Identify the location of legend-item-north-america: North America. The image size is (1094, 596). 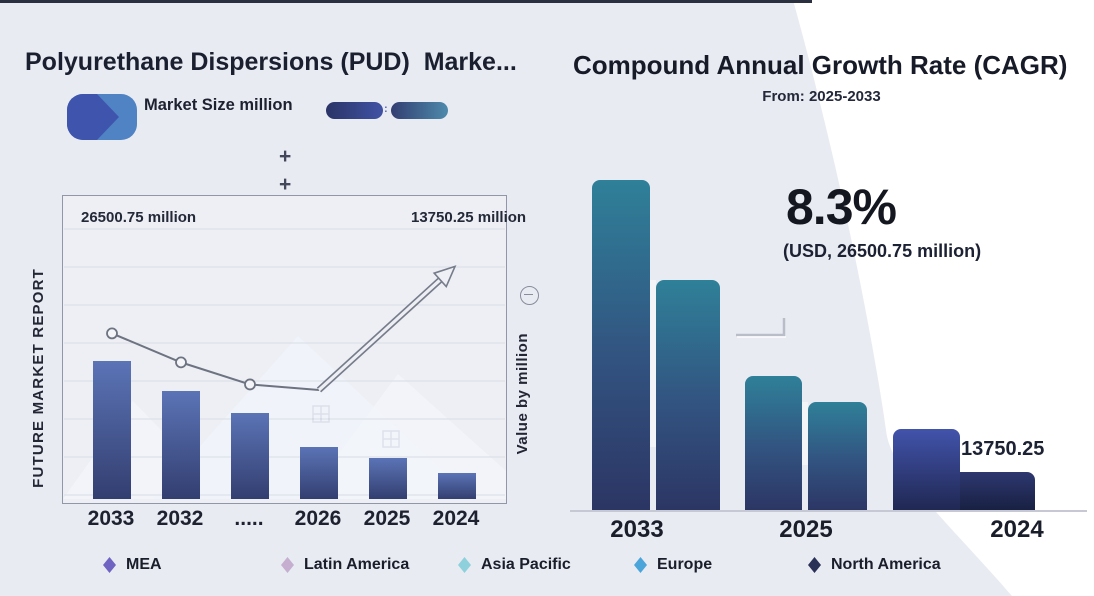
(874, 565).